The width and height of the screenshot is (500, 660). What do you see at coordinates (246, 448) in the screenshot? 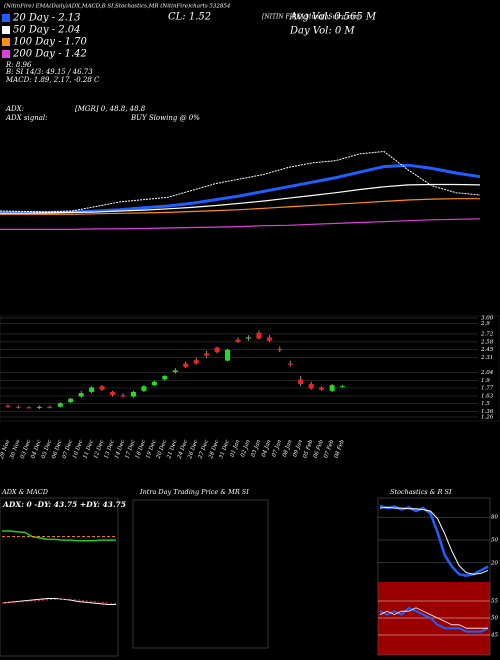
I see `x-tick-label: 02 Jan` at bounding box center [246, 448].